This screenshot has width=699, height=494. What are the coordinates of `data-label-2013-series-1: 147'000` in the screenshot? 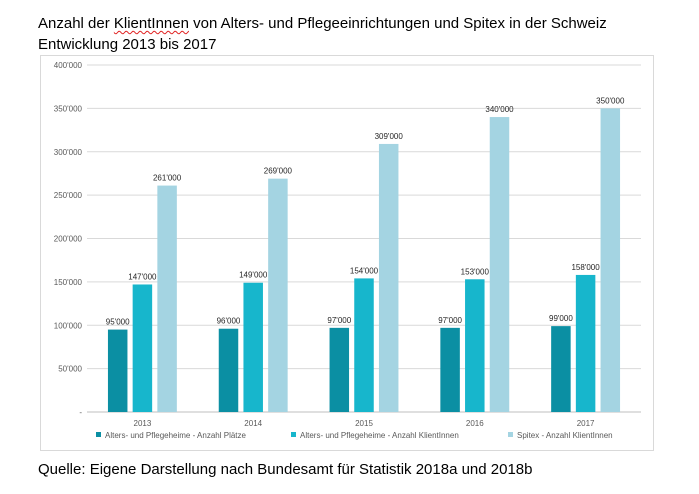 It's located at (142, 276).